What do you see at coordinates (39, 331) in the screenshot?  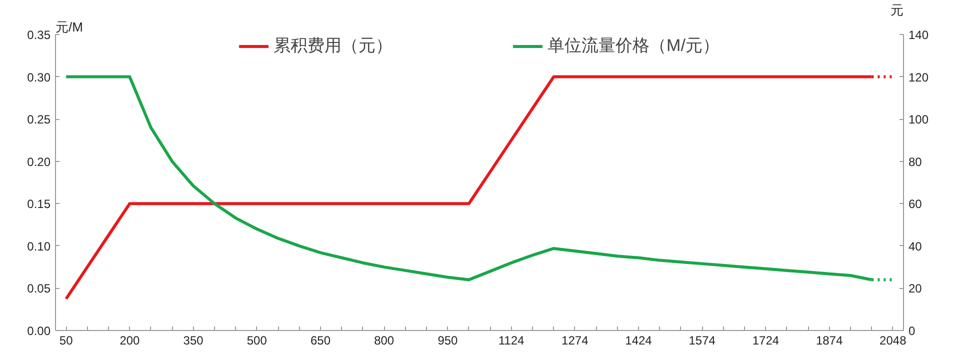 I see `y-tick-label: 0.00` at bounding box center [39, 331].